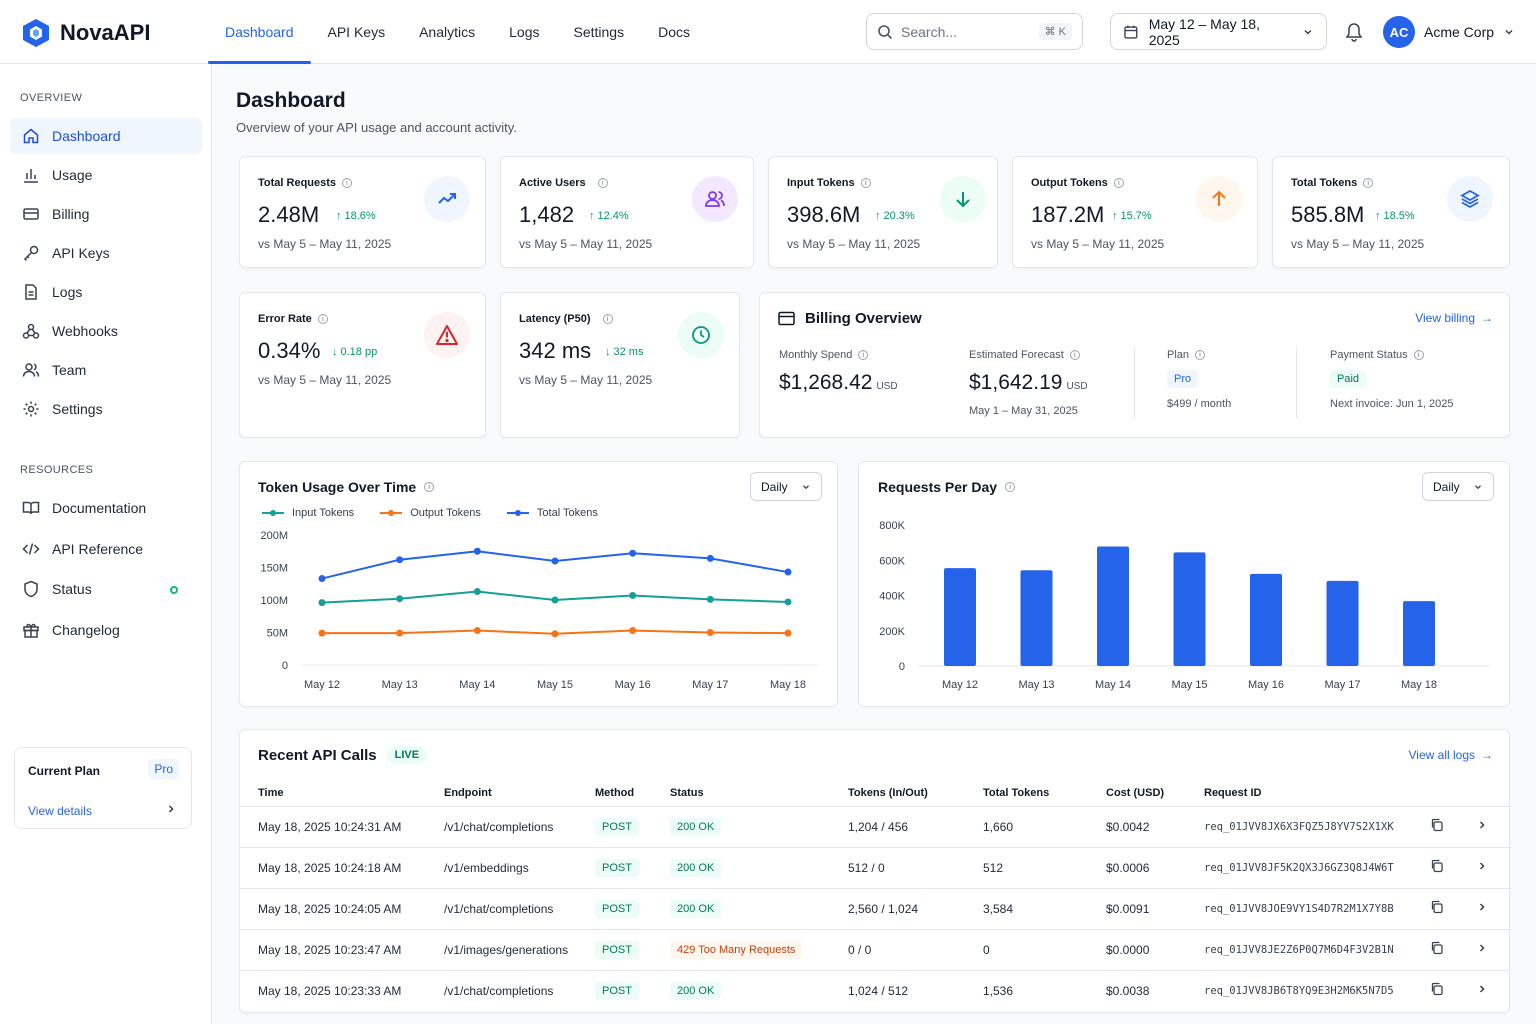  Describe the element at coordinates (915, 793) in the screenshot. I see `col-header: Tokens (In/Out)` at that location.